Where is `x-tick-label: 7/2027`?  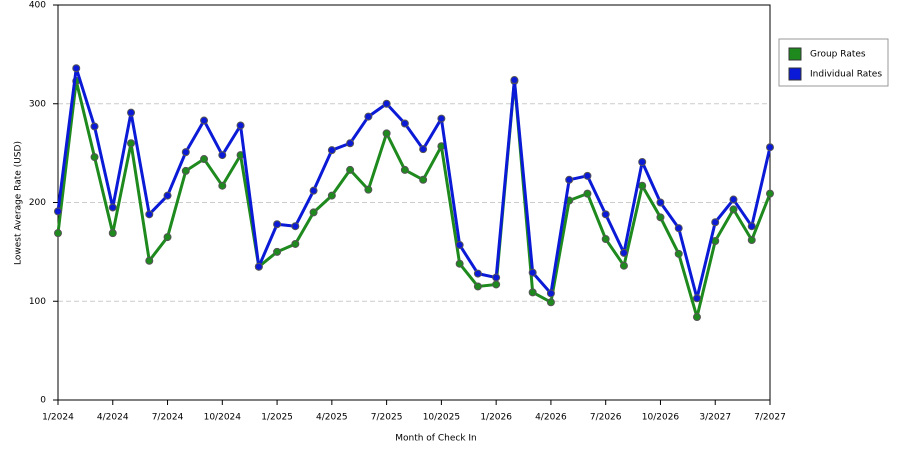 x-tick-label: 7/2027 is located at coordinates (770, 418).